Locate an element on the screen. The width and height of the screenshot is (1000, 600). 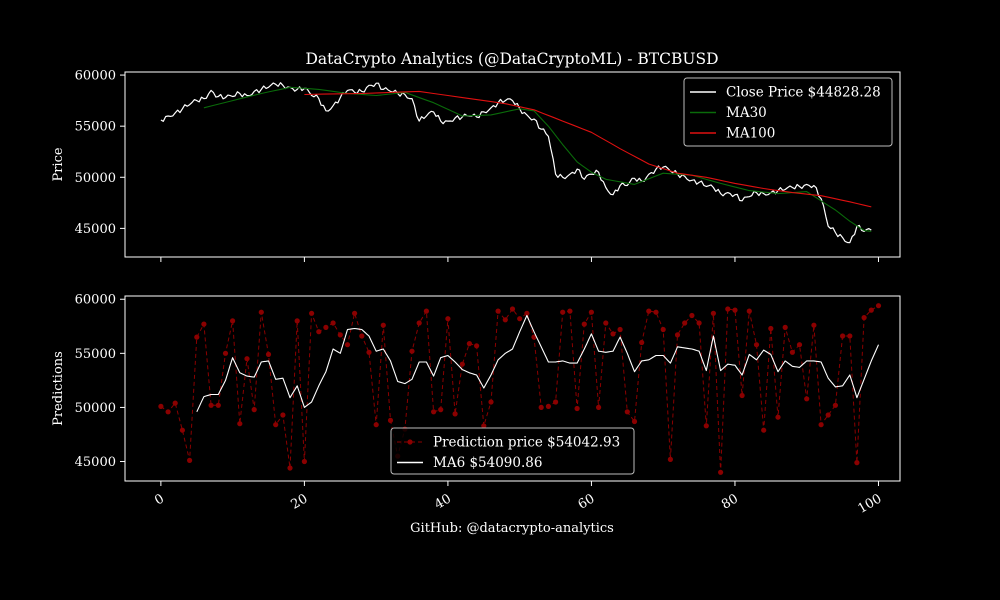
x-tick-label: 40 is located at coordinates (443, 501).